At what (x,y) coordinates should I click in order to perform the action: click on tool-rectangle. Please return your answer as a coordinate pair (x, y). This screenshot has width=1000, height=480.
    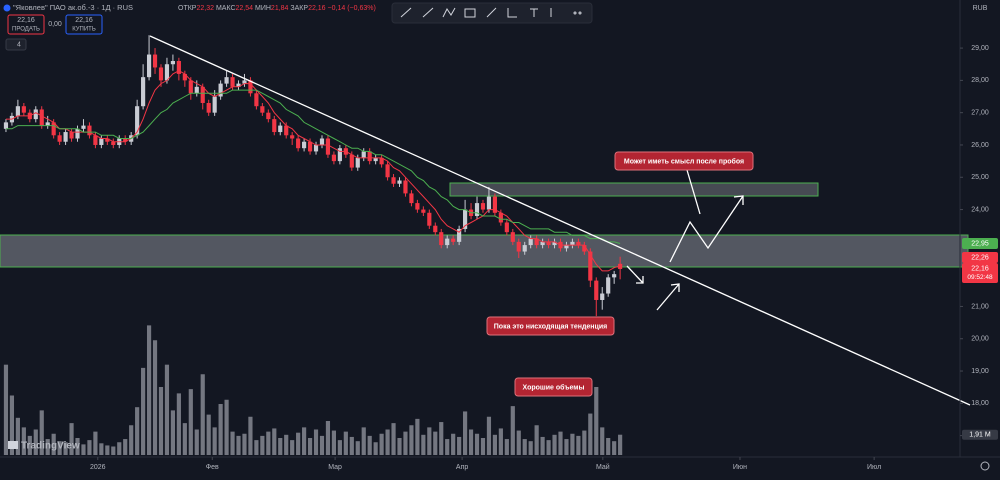
    Looking at the image, I should click on (470, 13).